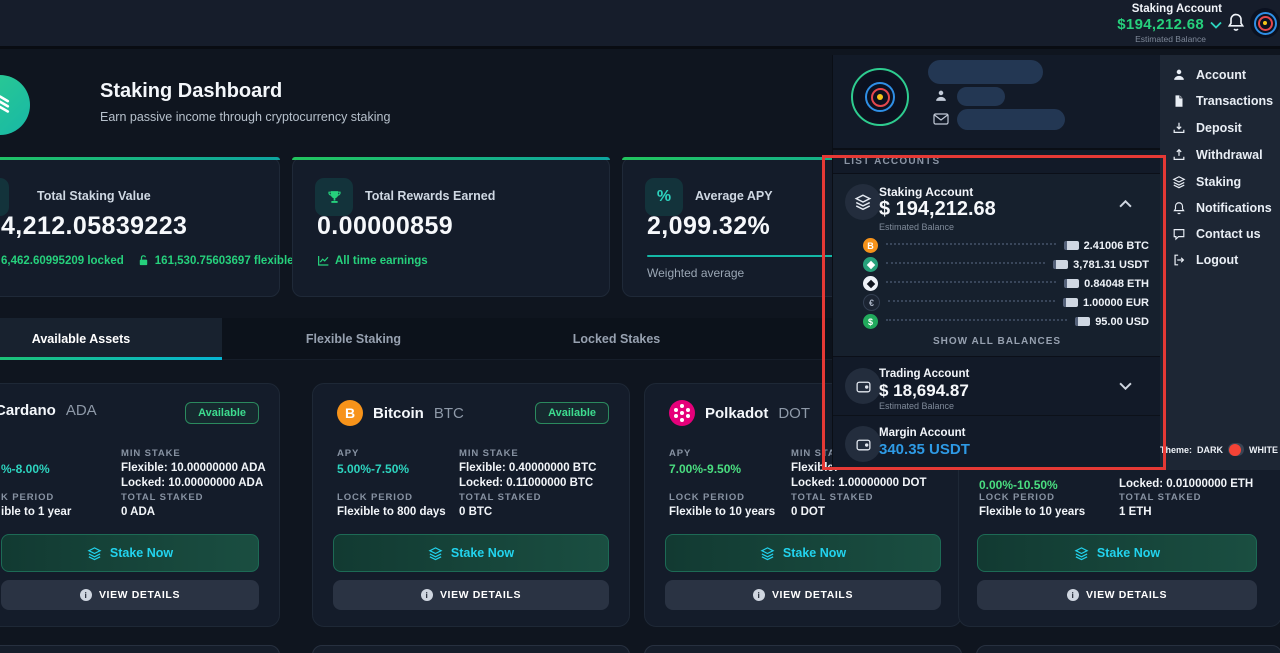 Image resolution: width=1280 pixels, height=653 pixels. What do you see at coordinates (94, 553) in the screenshot?
I see `layers-icon` at bounding box center [94, 553].